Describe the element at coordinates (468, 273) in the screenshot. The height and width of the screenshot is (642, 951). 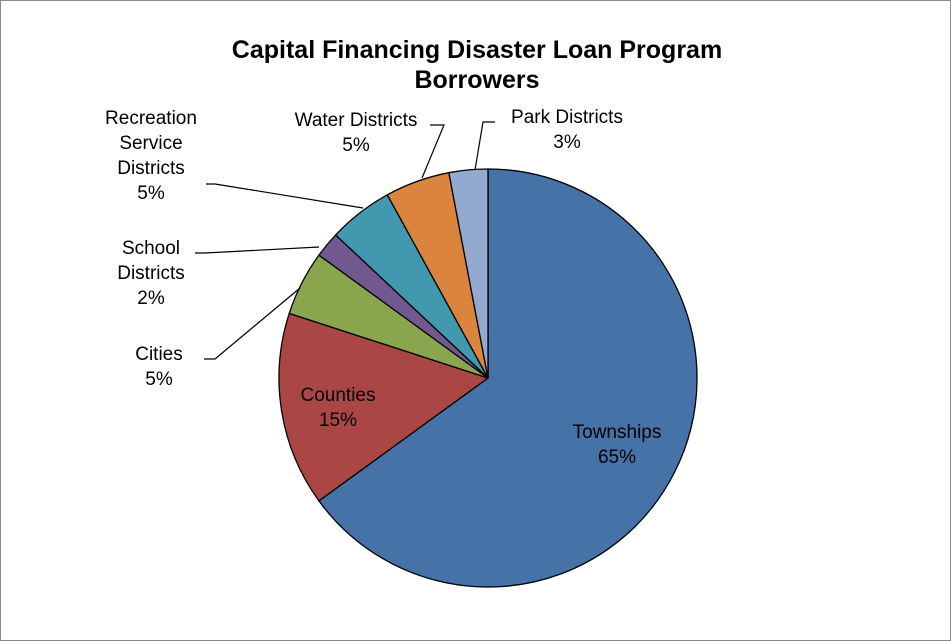
I see `pie-slice-park-districts` at that location.